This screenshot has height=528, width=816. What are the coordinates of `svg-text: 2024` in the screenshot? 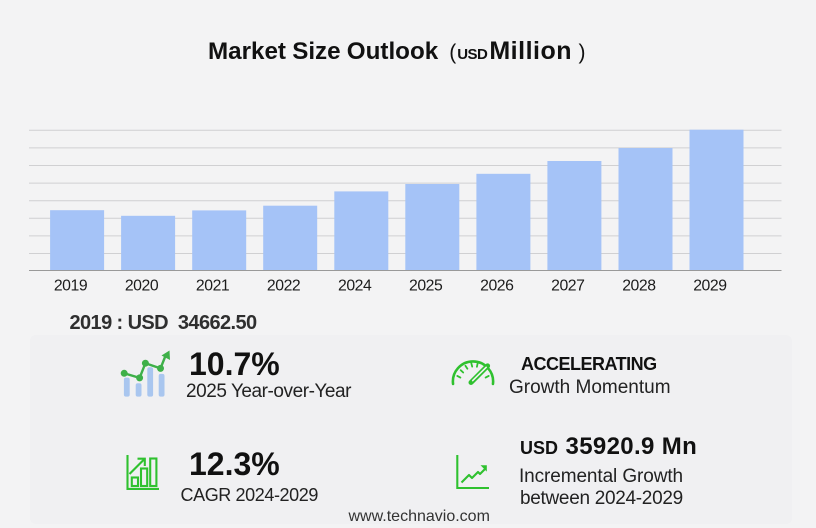 It's located at (355, 286).